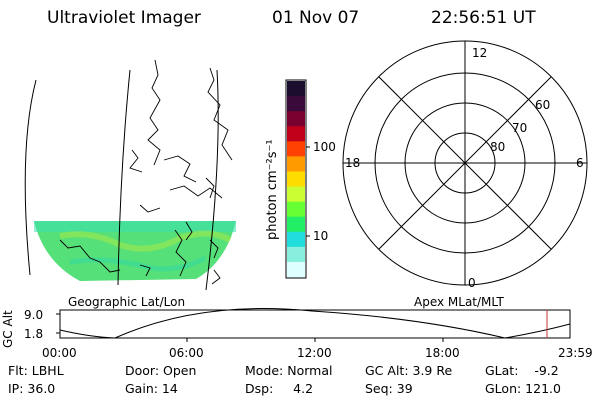 The width and height of the screenshot is (600, 400). What do you see at coordinates (127, 302) in the screenshot?
I see `map-caption: Geographic Lat/Lon` at bounding box center [127, 302].